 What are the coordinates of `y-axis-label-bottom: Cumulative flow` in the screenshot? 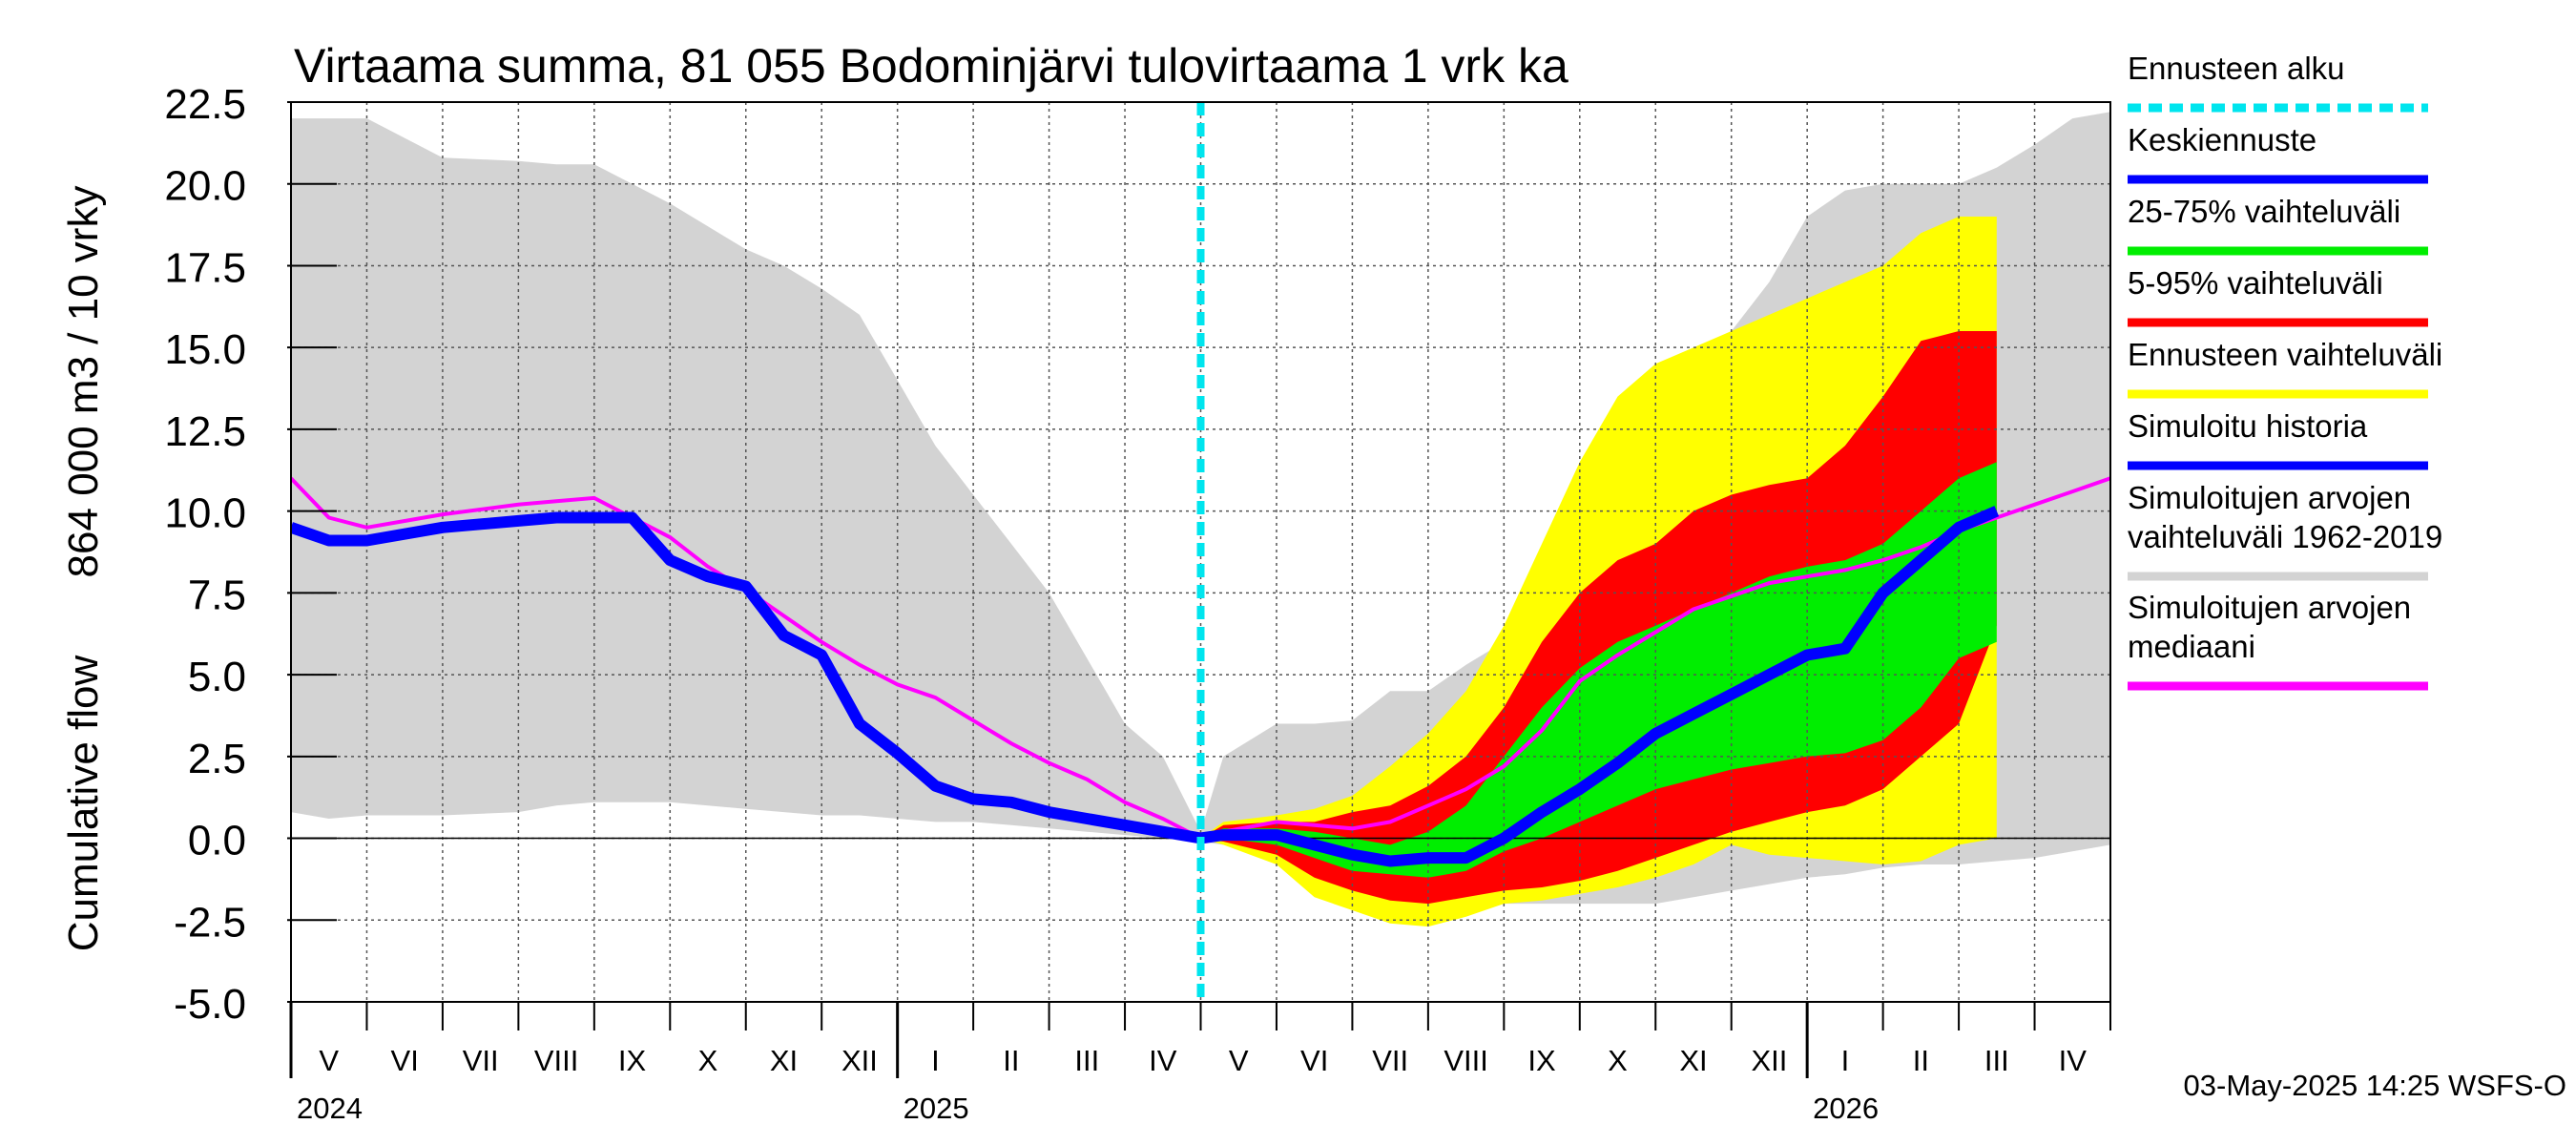 It's located at (83, 804).